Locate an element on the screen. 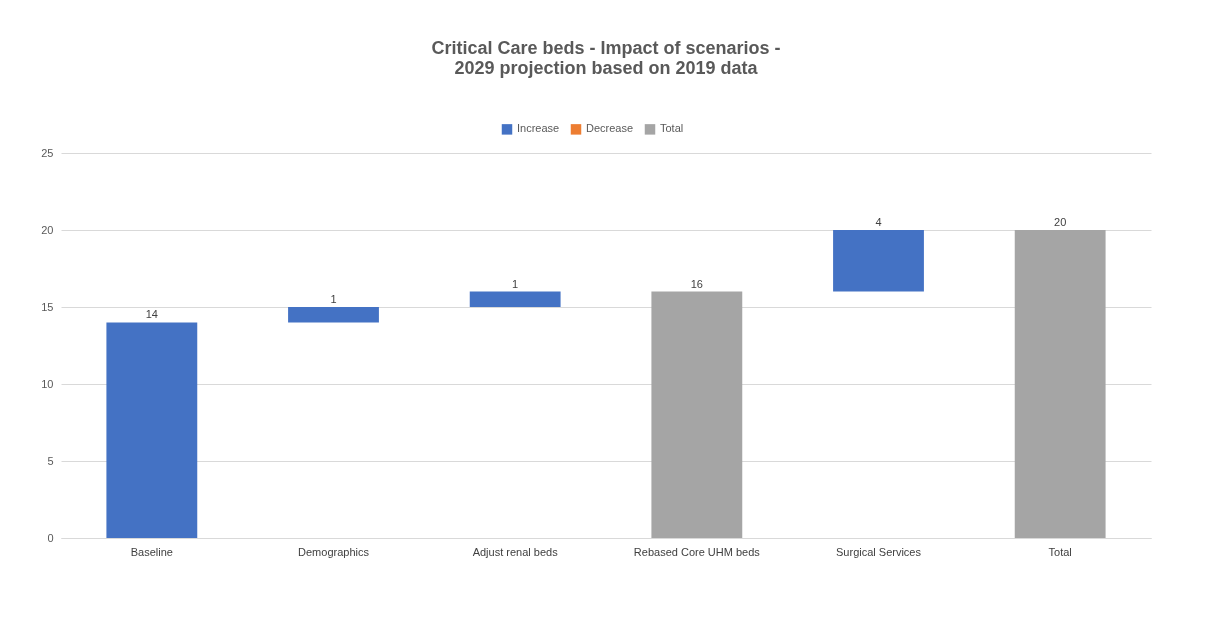 The image size is (1214, 637). x-tick-label: Rebased Core UHM beds is located at coordinates (697, 551).